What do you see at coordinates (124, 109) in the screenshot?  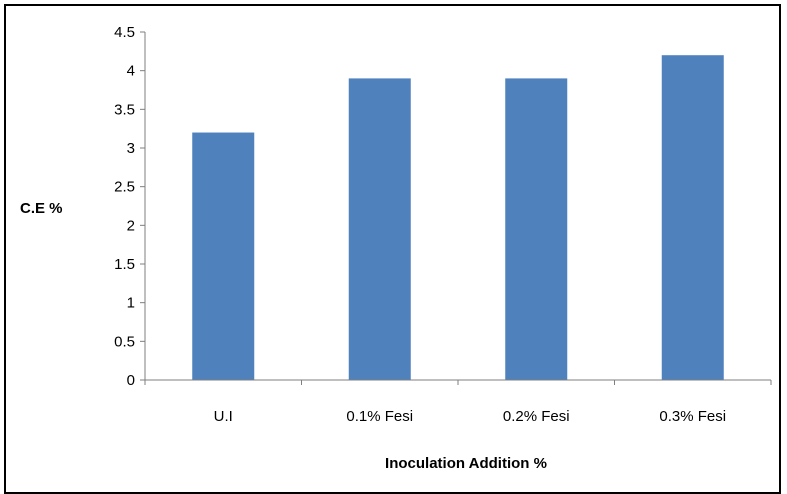 I see `y-tick-label: 3.5` at bounding box center [124, 109].